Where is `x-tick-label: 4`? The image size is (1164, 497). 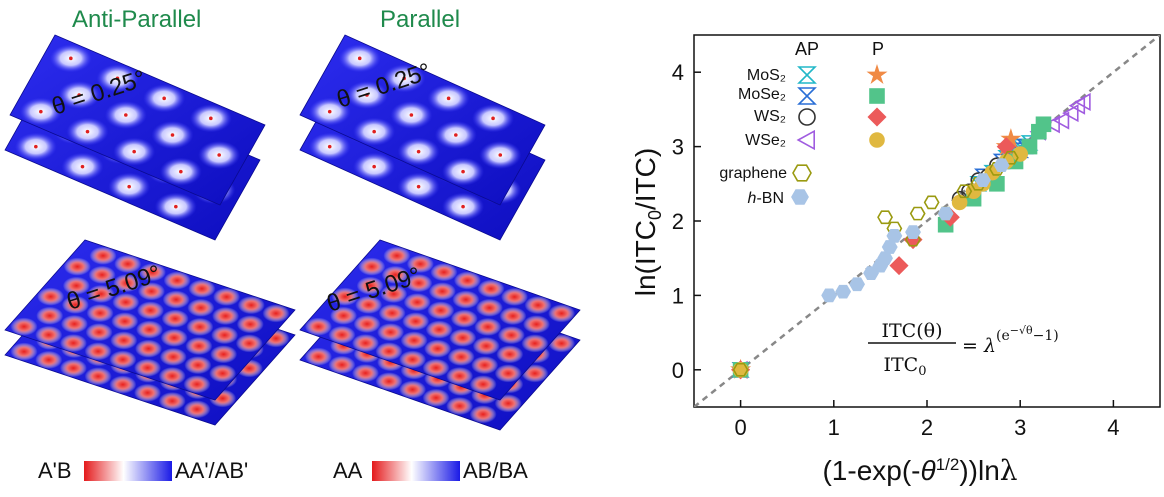 x-tick-label: 4 is located at coordinates (1113, 427).